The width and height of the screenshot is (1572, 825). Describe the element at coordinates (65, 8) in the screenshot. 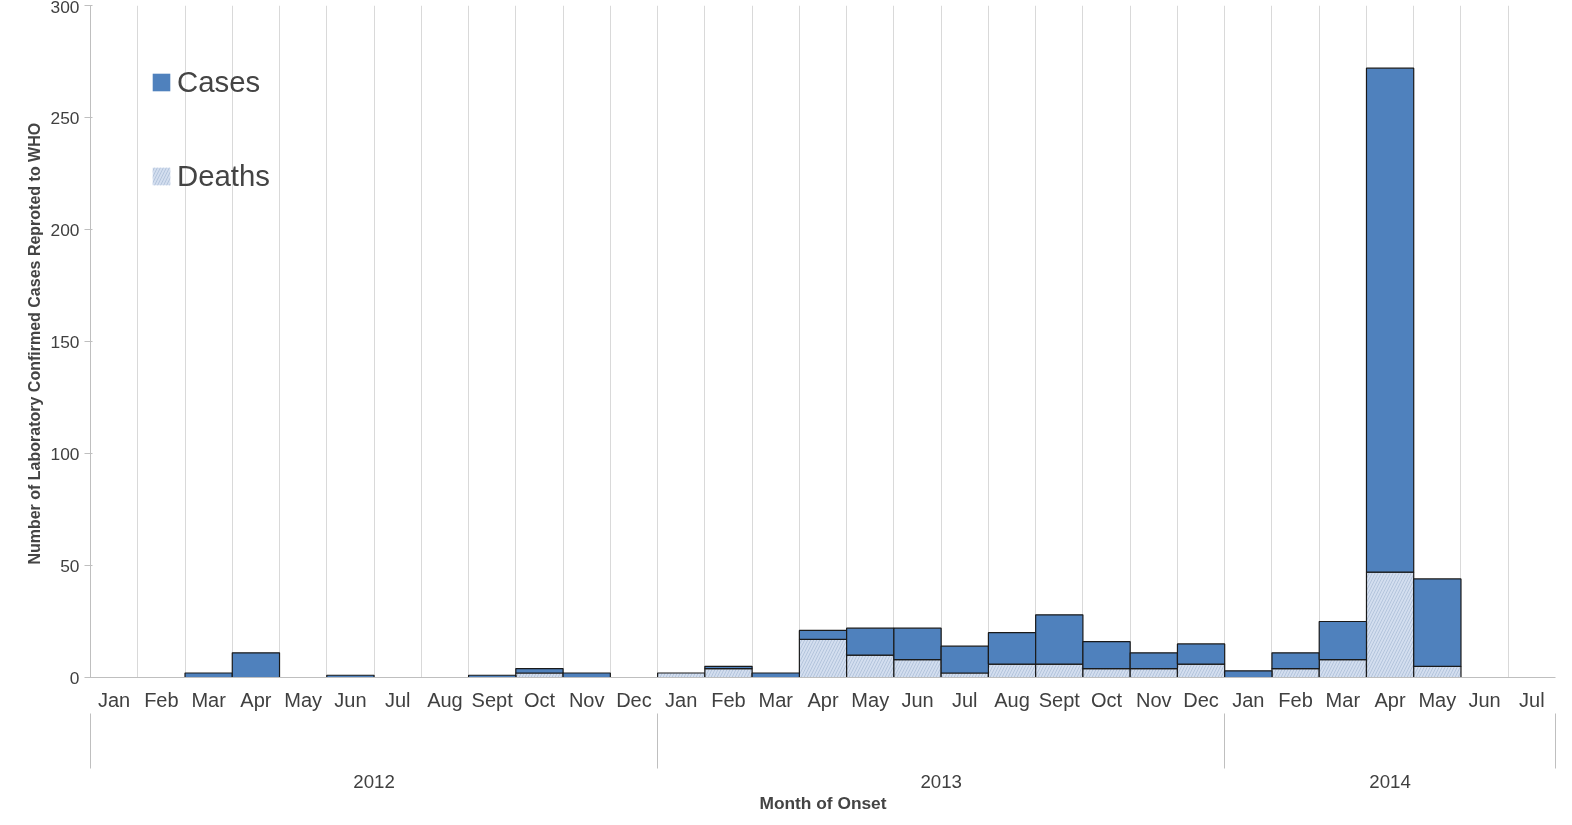

I see `y-tick-label: 300` at that location.